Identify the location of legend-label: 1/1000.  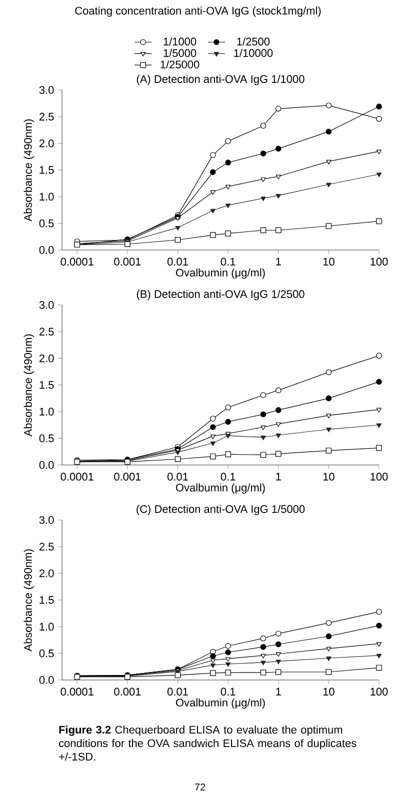
(180, 41).